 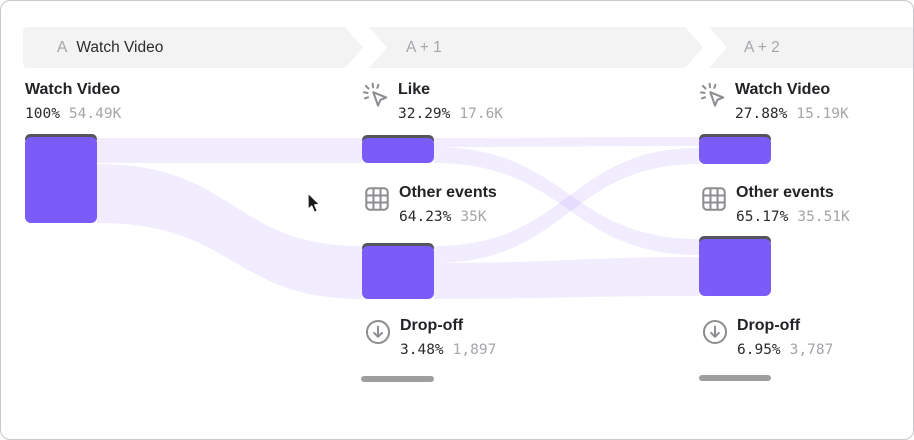 What do you see at coordinates (73, 101) in the screenshot?
I see `label-watch-video-a: Watch Video 100% 54.49K` at bounding box center [73, 101].